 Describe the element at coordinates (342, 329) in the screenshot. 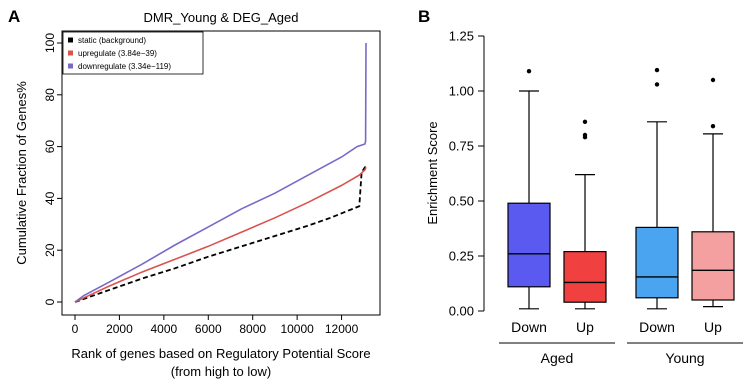

I see `x-tick-label-a: 12000` at that location.